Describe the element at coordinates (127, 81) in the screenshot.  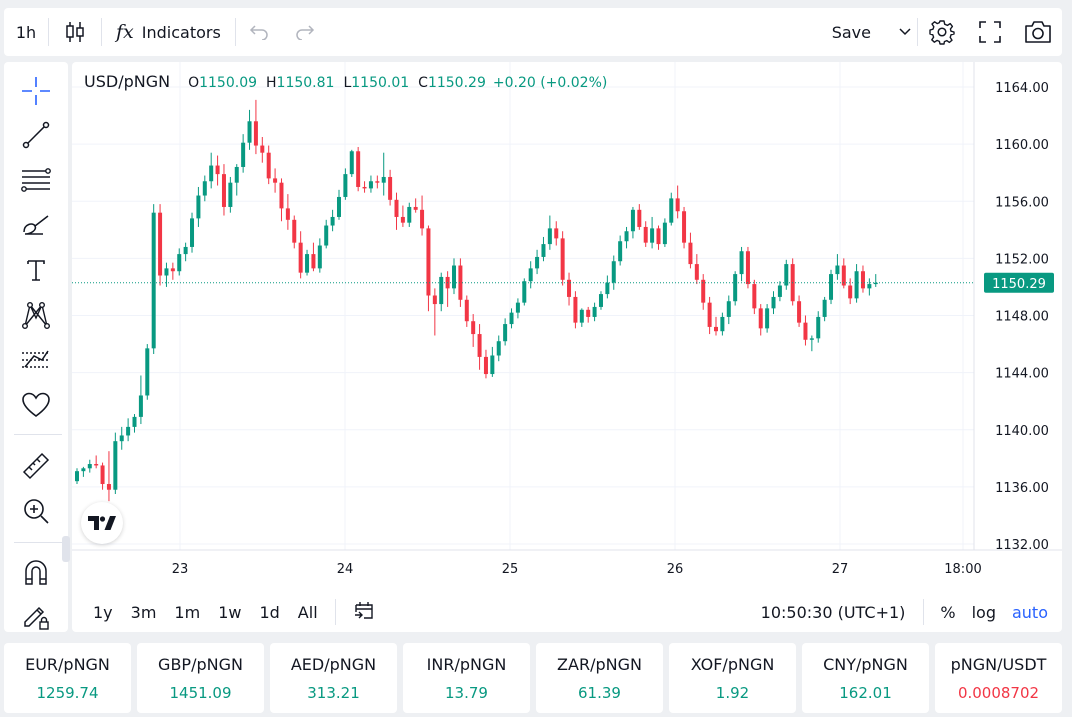
I see `symbol-name: USD/pNGN` at that location.